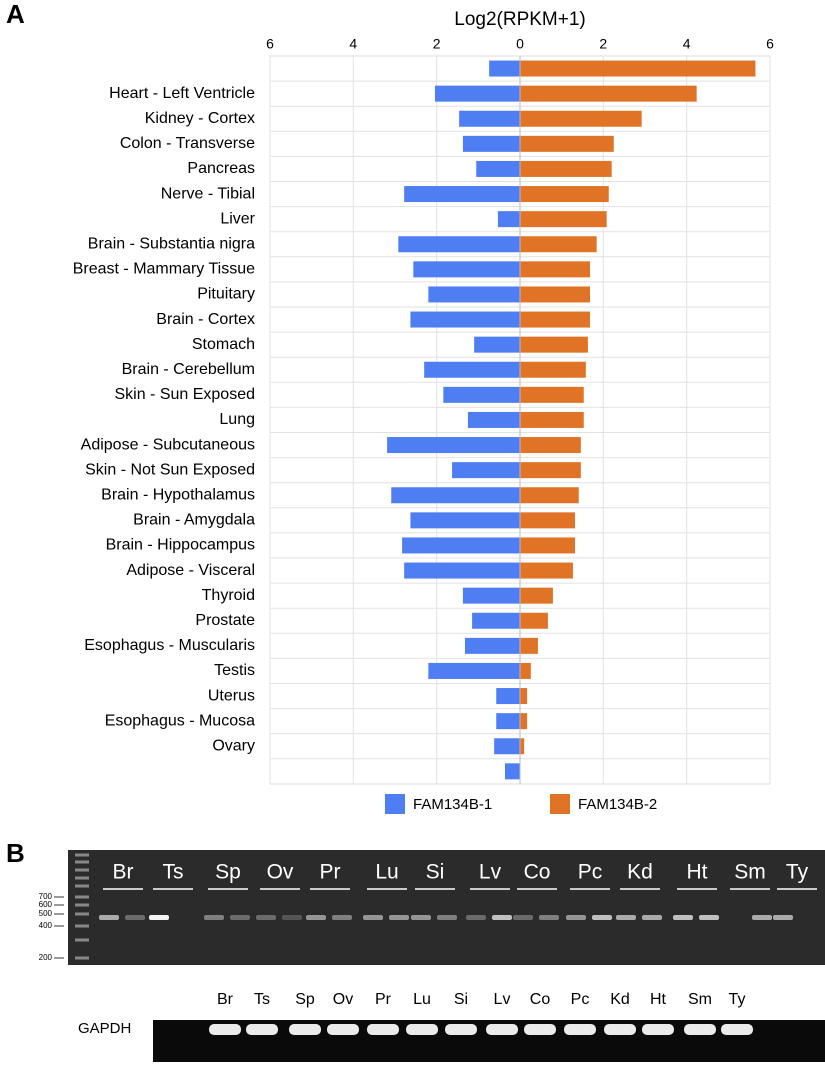  Describe the element at coordinates (422, 999) in the screenshot. I see `control-lane-label: Lu` at that location.